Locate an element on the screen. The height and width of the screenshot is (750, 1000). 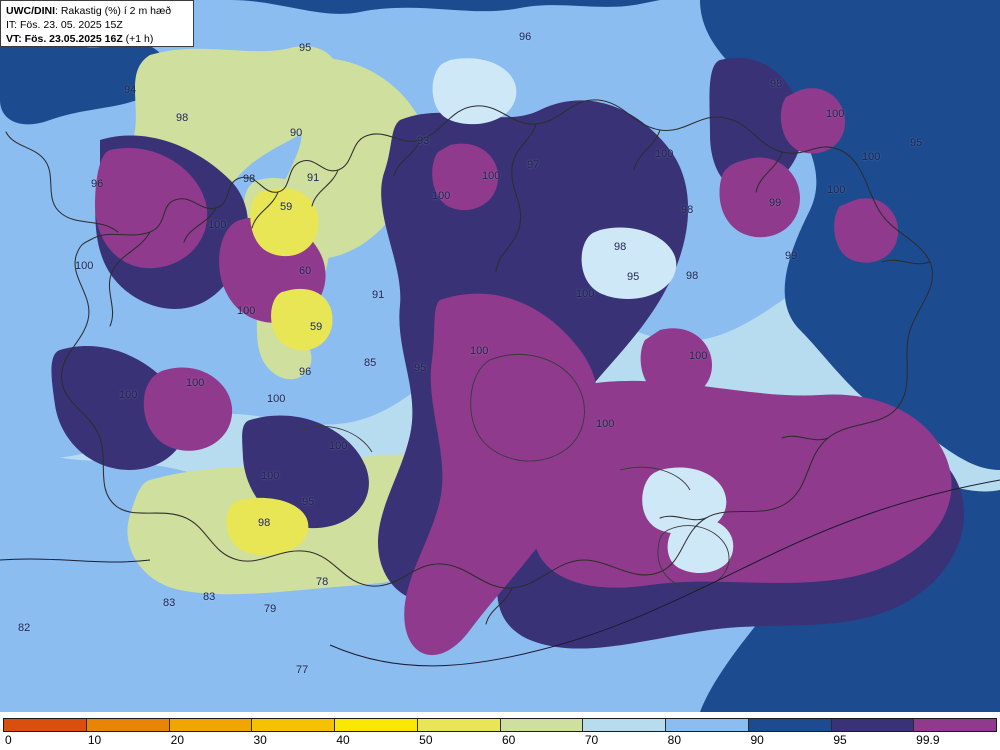
legend-tick-99.9: 99.9 is located at coordinates (928, 740).